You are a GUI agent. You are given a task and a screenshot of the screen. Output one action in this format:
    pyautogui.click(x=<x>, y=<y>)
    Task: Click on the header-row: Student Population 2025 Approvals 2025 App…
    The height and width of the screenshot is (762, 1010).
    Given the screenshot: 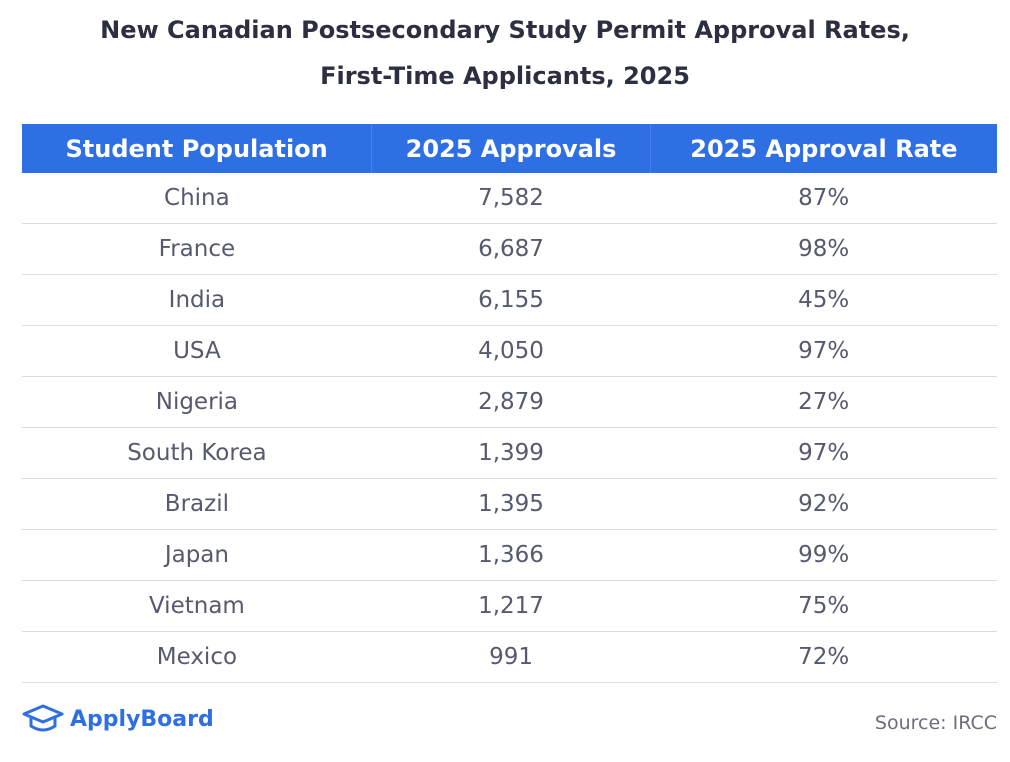 What is the action you would take?
    pyautogui.click(x=509, y=148)
    